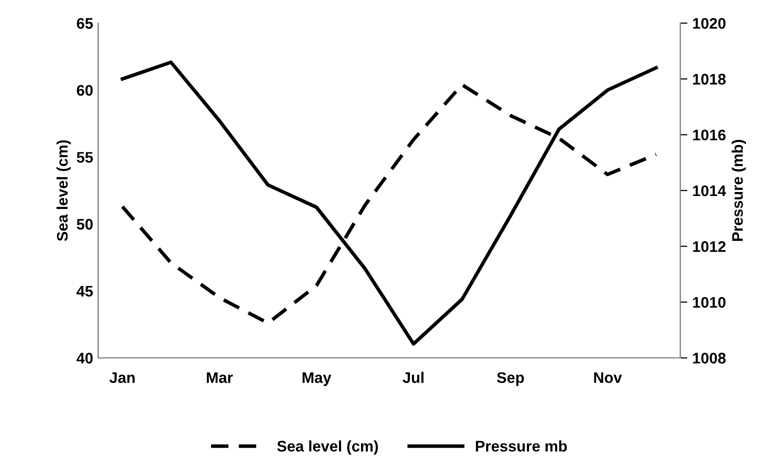 This screenshot has height=463, width=761. What do you see at coordinates (413, 378) in the screenshot?
I see `x-tick-label: Jul` at bounding box center [413, 378].